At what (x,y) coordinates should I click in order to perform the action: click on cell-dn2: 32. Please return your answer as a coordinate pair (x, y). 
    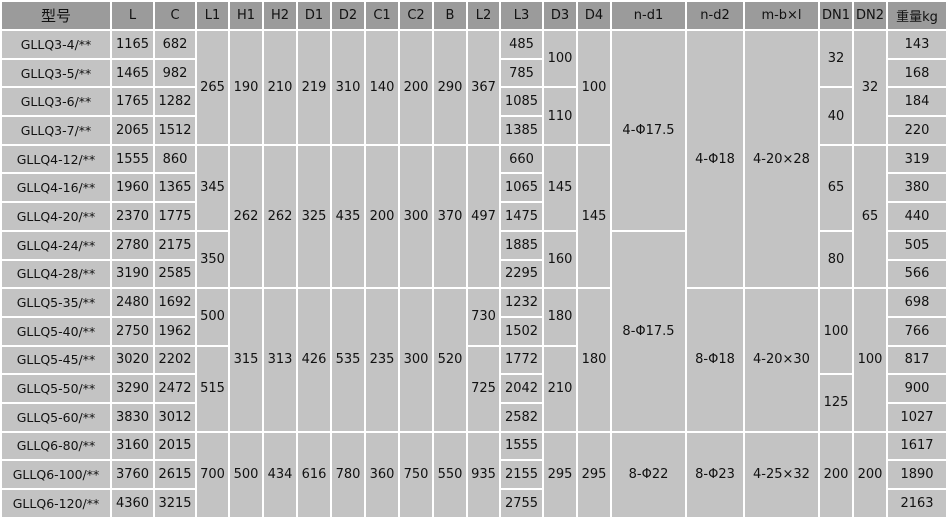
    Looking at the image, I should click on (870, 87).